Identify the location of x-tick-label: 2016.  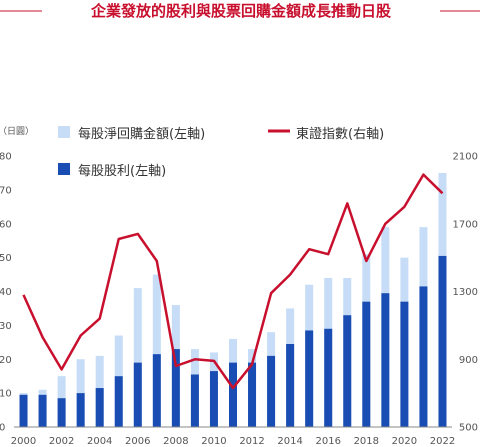
(327, 441).